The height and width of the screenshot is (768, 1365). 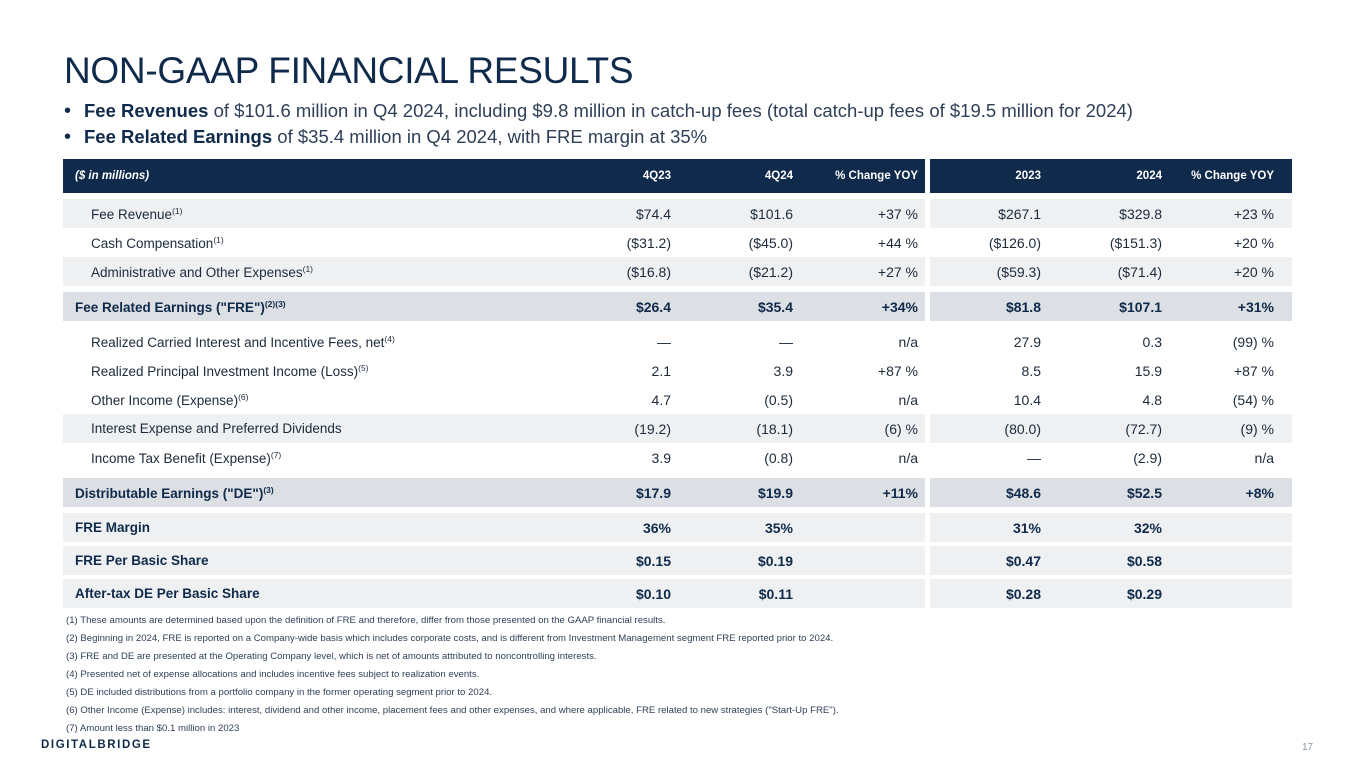 I want to click on cell-value: $107.1, so click(x=1140, y=306).